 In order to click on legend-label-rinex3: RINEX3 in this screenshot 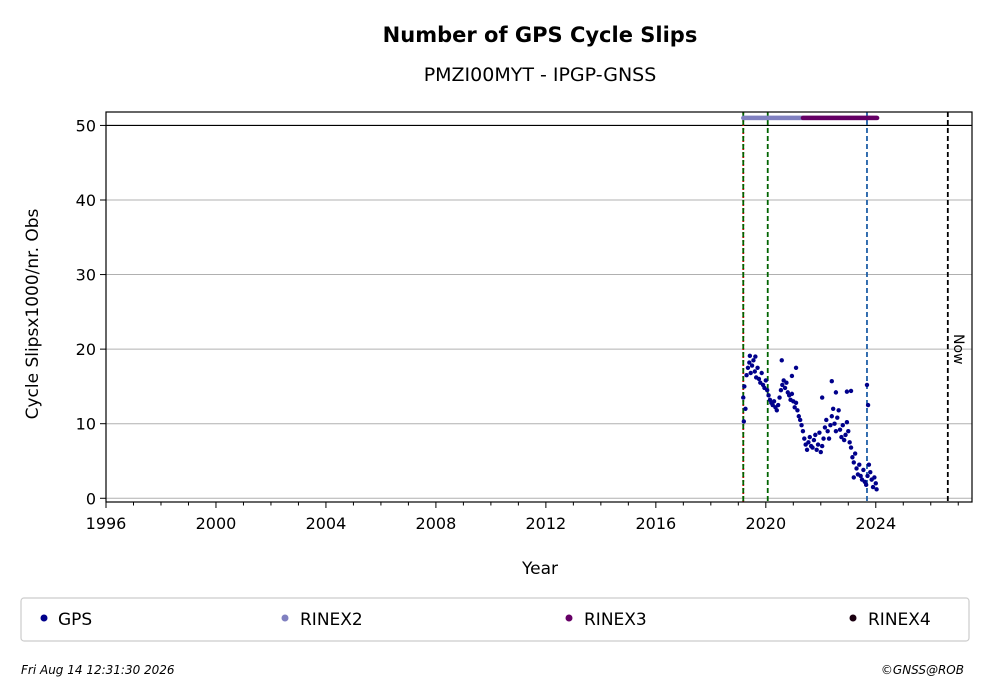, I will do `click(615, 620)`.